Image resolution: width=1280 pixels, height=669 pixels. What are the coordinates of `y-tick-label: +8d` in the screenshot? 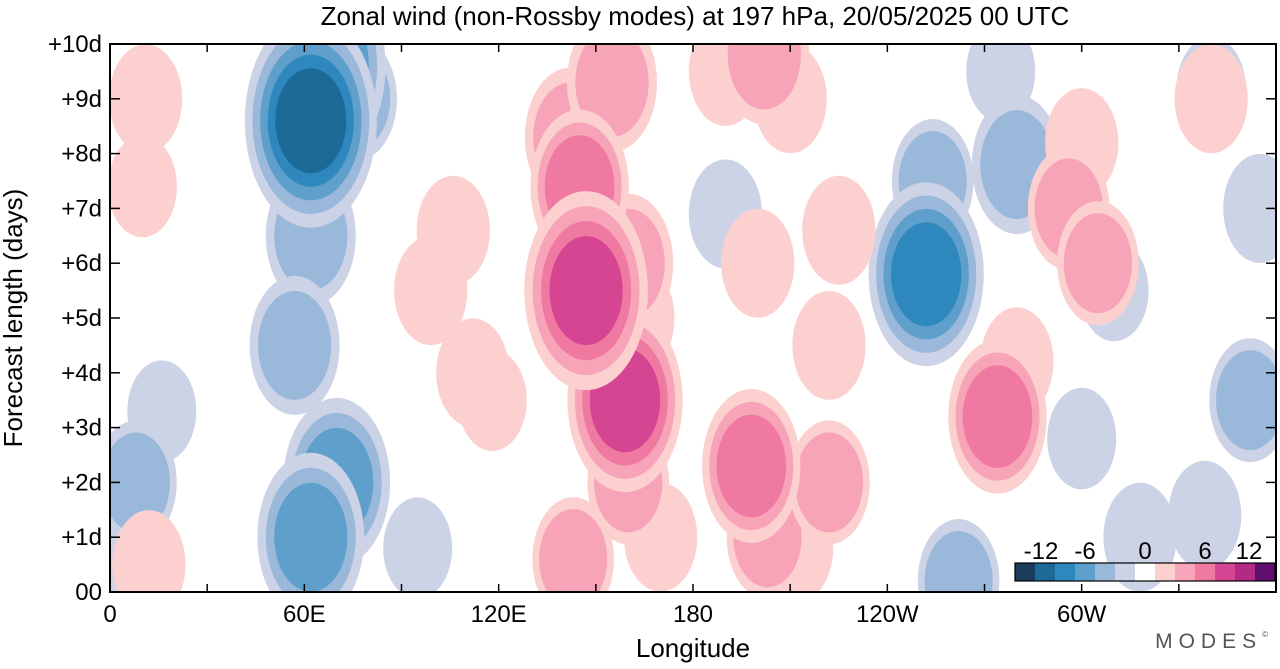 It's located at (81, 154).